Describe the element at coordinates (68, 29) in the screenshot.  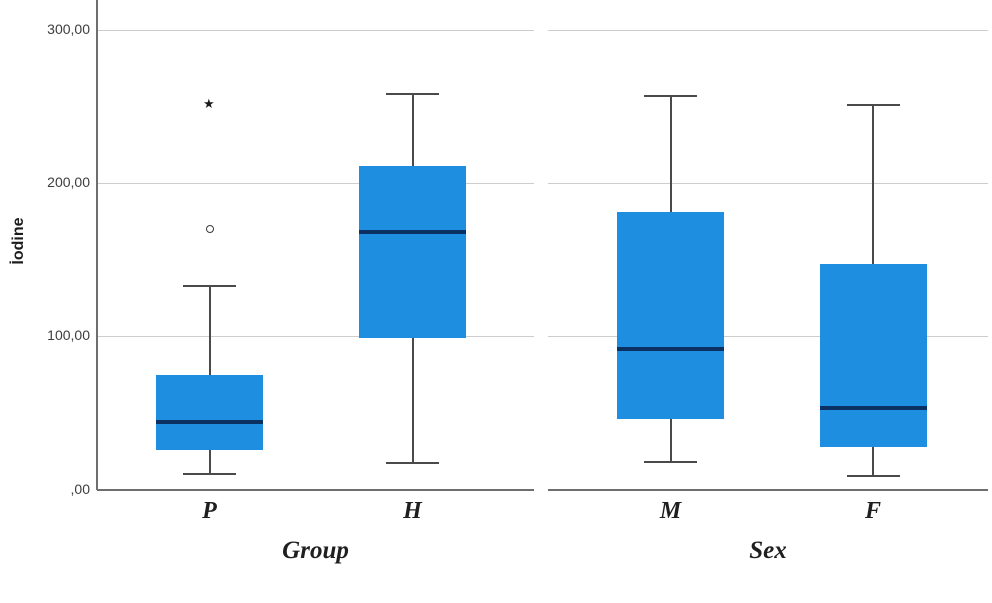
I see `y-tick-label: 300,00` at that location.